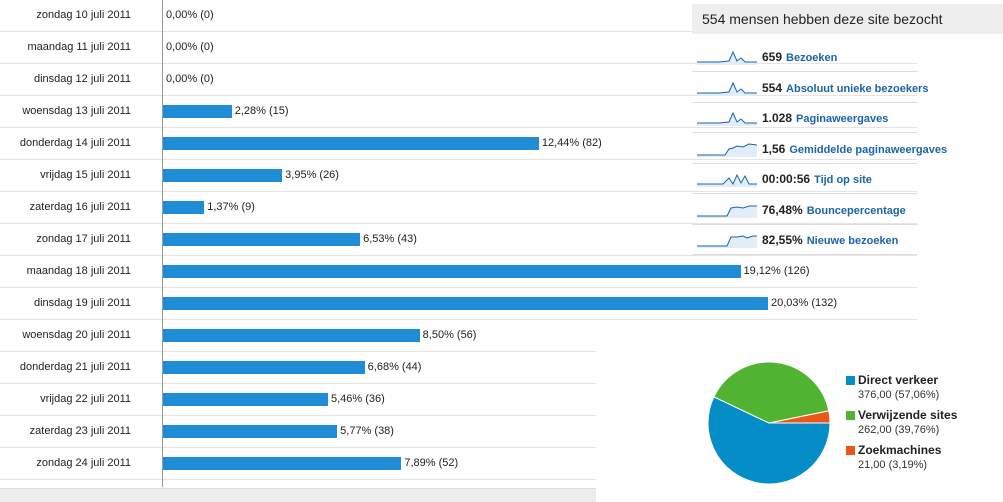 The height and width of the screenshot is (502, 1003). I want to click on metric-value: 554 Absoluut unieke bezoekers, so click(845, 88).